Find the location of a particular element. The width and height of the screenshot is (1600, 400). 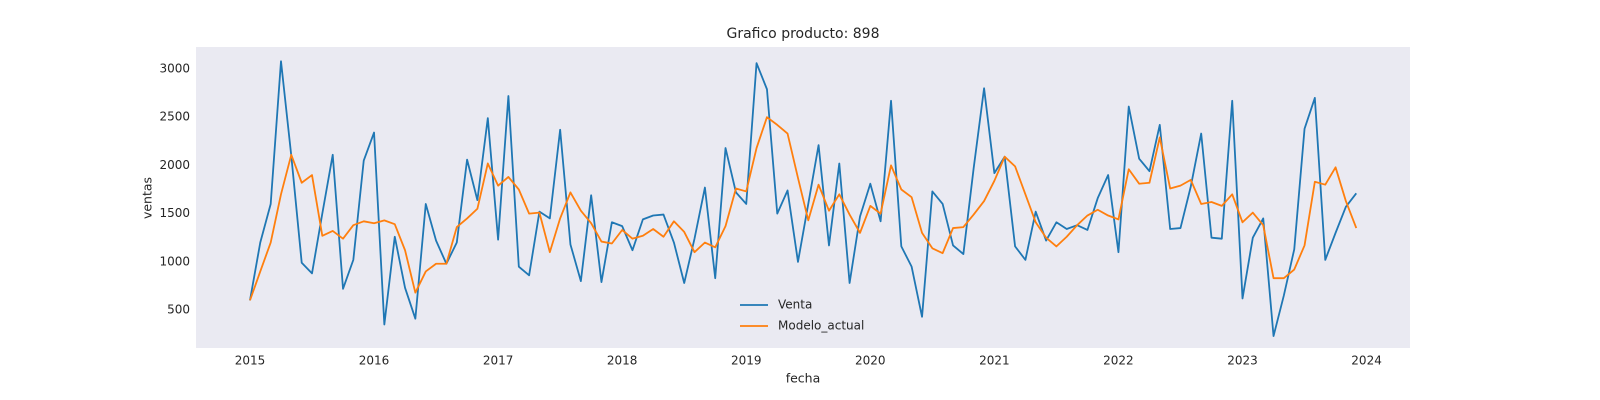

x-tick-label: 2016 is located at coordinates (374, 361).